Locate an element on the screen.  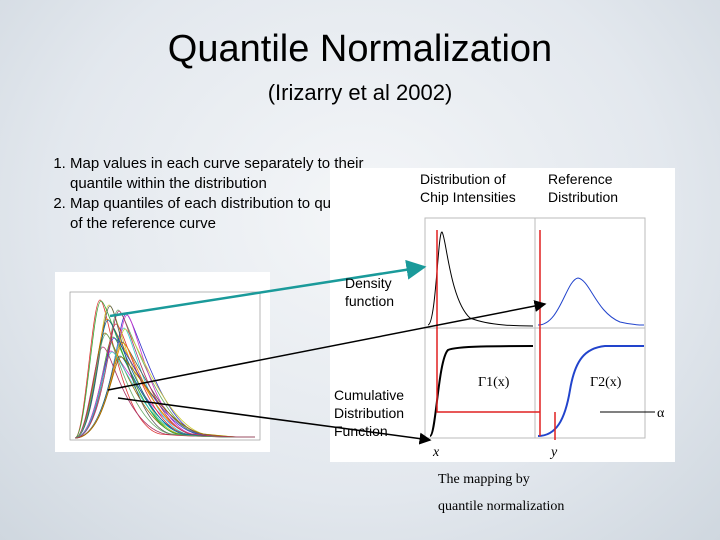
caption: quantile normalization is located at coordinates (501, 506).